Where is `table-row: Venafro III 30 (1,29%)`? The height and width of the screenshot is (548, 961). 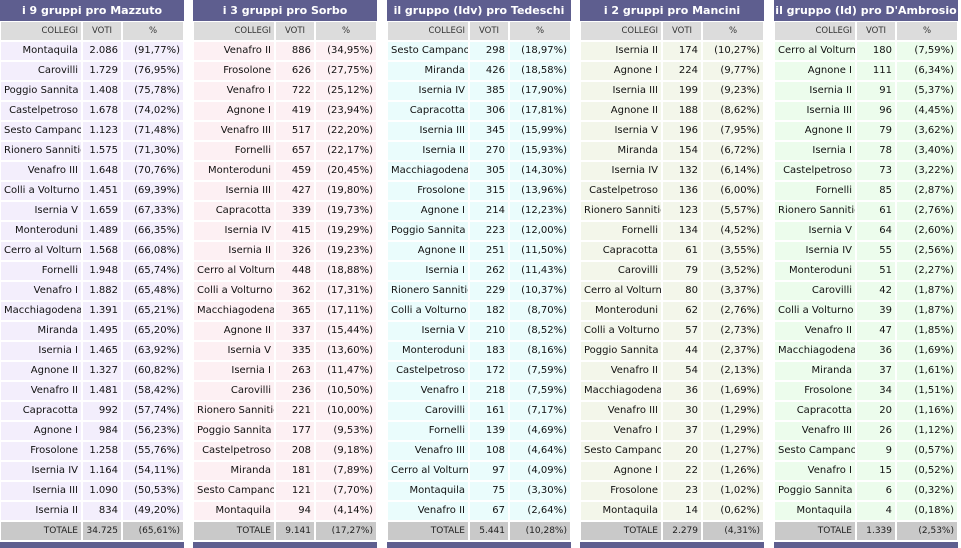
table-row: Venafro III 30 (1,29%) is located at coordinates (672, 411).